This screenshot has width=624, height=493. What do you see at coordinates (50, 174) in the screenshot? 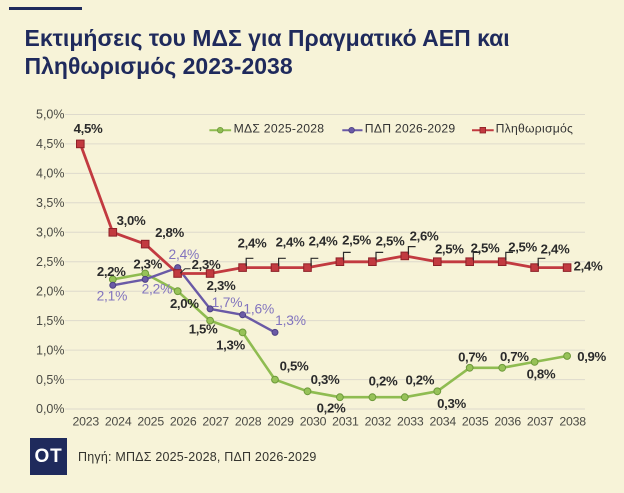
I see `svg-text: 4,0%` at bounding box center [50, 174].